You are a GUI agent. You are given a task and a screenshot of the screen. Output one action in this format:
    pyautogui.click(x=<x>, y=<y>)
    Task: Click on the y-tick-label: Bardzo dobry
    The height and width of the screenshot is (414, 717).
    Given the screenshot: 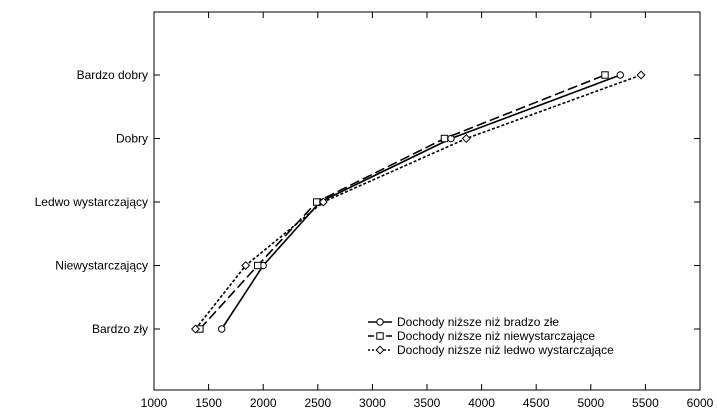 What is the action you would take?
    pyautogui.click(x=112, y=75)
    